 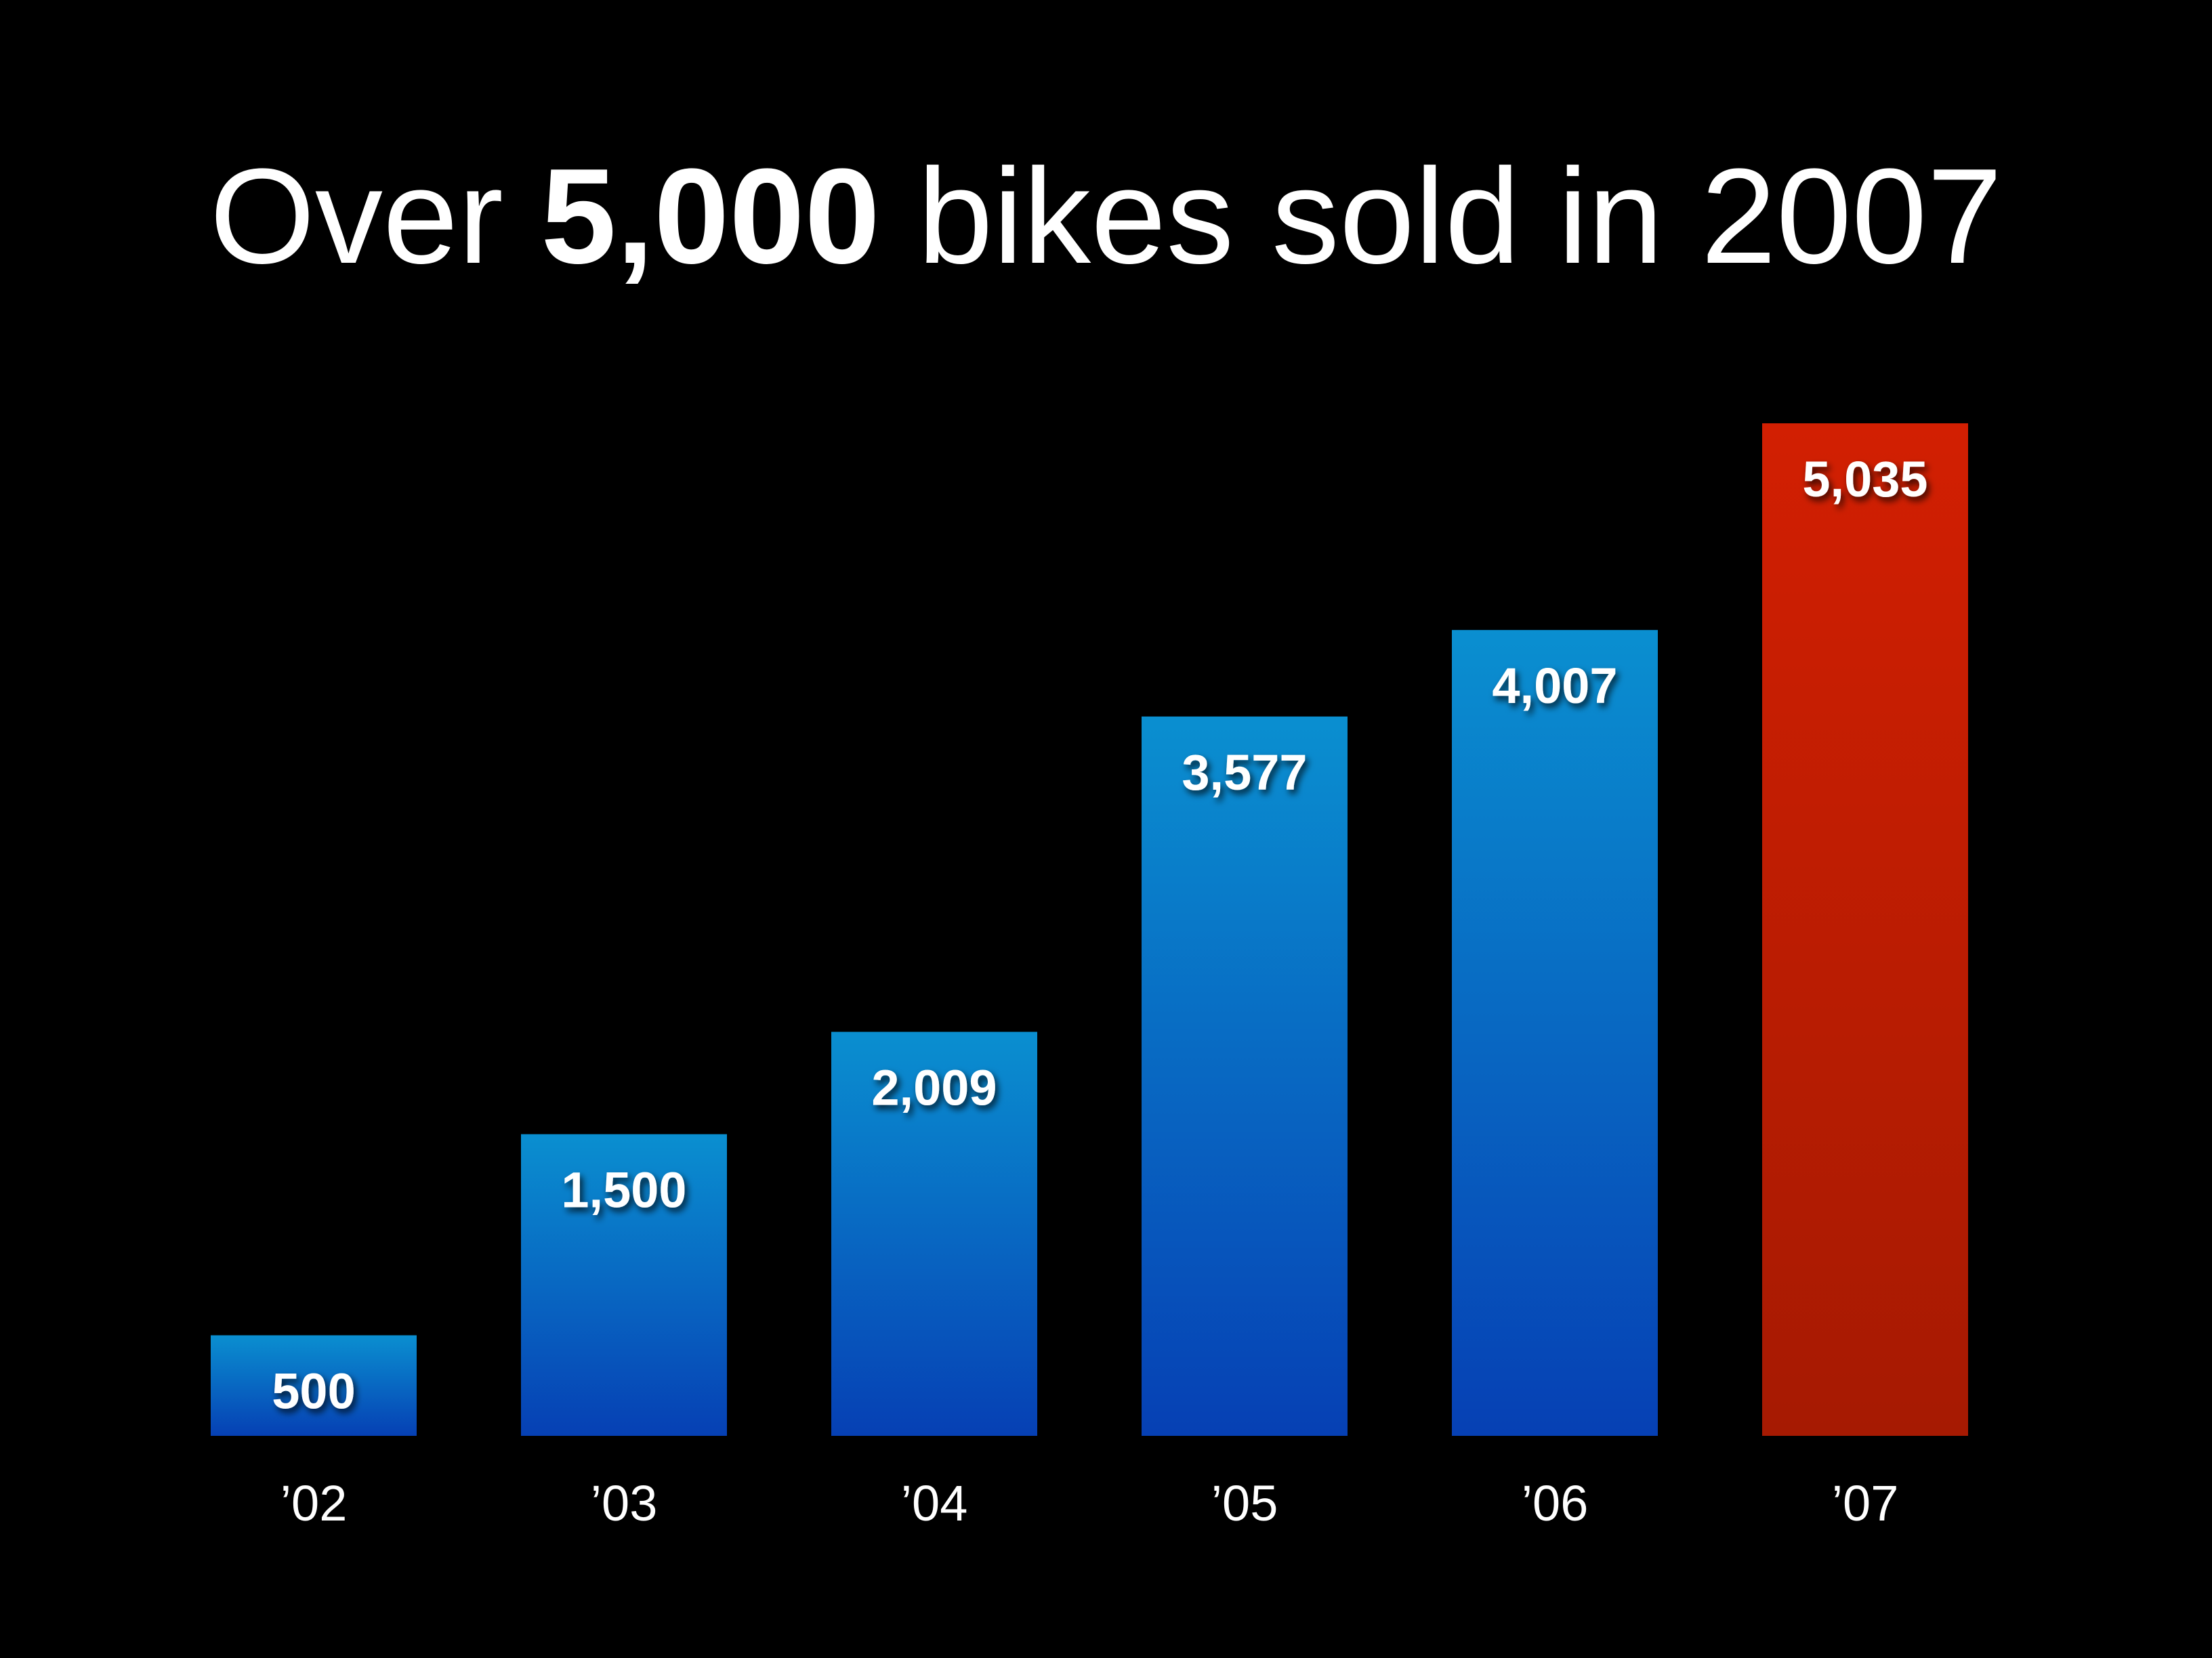 I want to click on bar-value-label-5: 5,035, so click(x=1864, y=479).